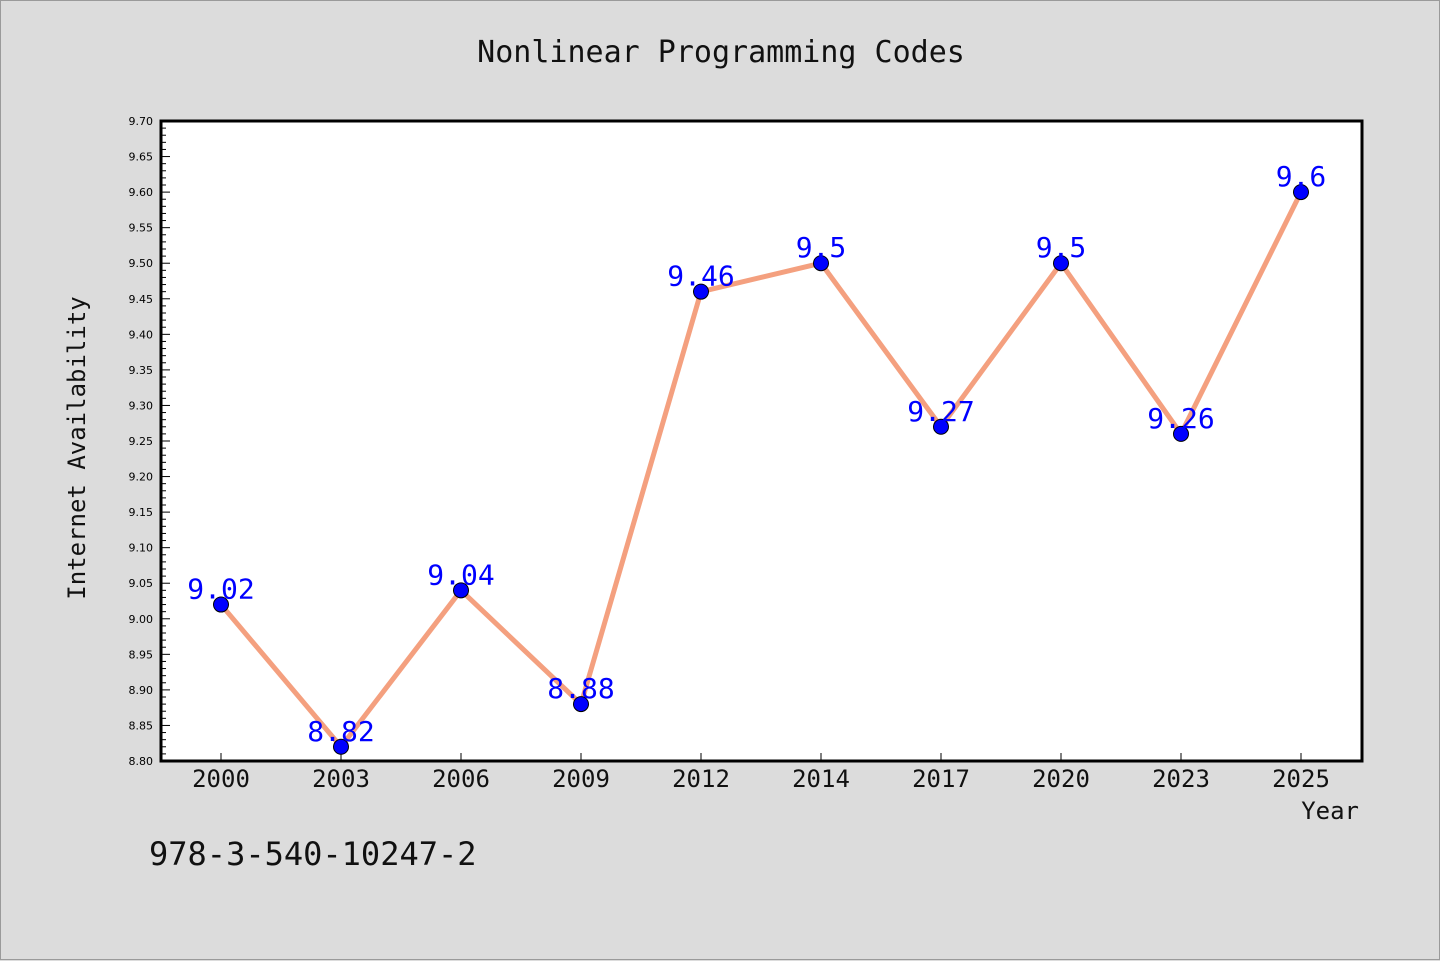 The image size is (1440, 961). I want to click on y-tick-label: 9.40, so click(141, 334).